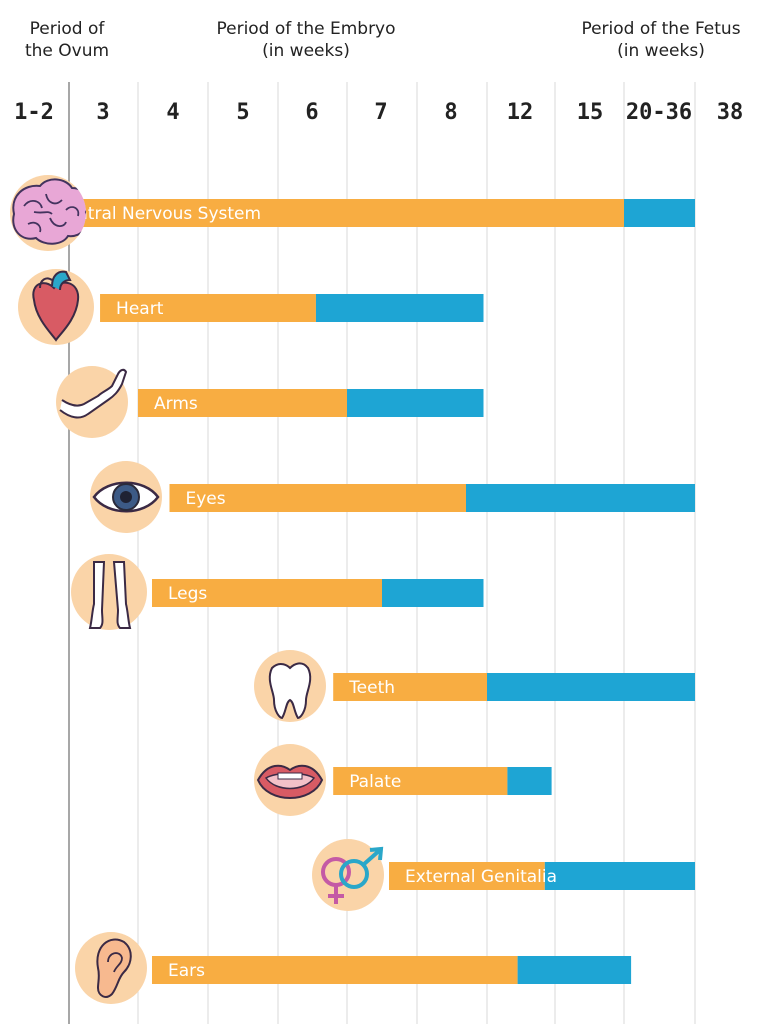 This screenshot has width=766, height=1024. Describe the element at coordinates (172, 112) in the screenshot. I see `tick-label: 4` at that location.